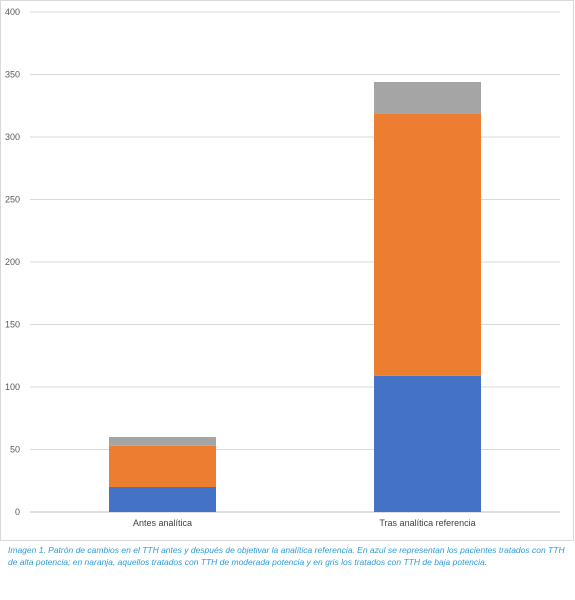  Describe the element at coordinates (17, 512) in the screenshot. I see `y-tick-label: 0` at that location.